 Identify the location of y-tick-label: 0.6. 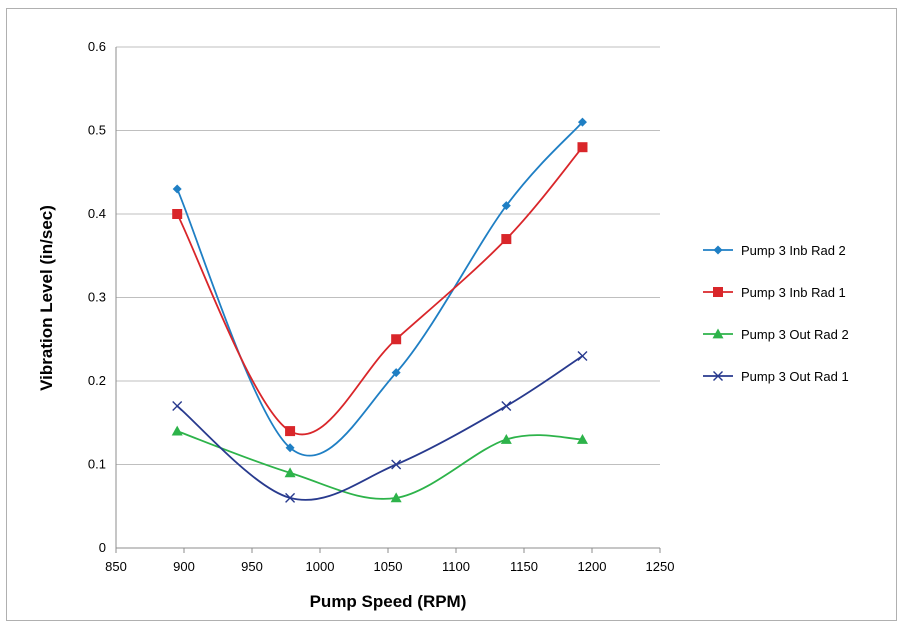
(97, 46).